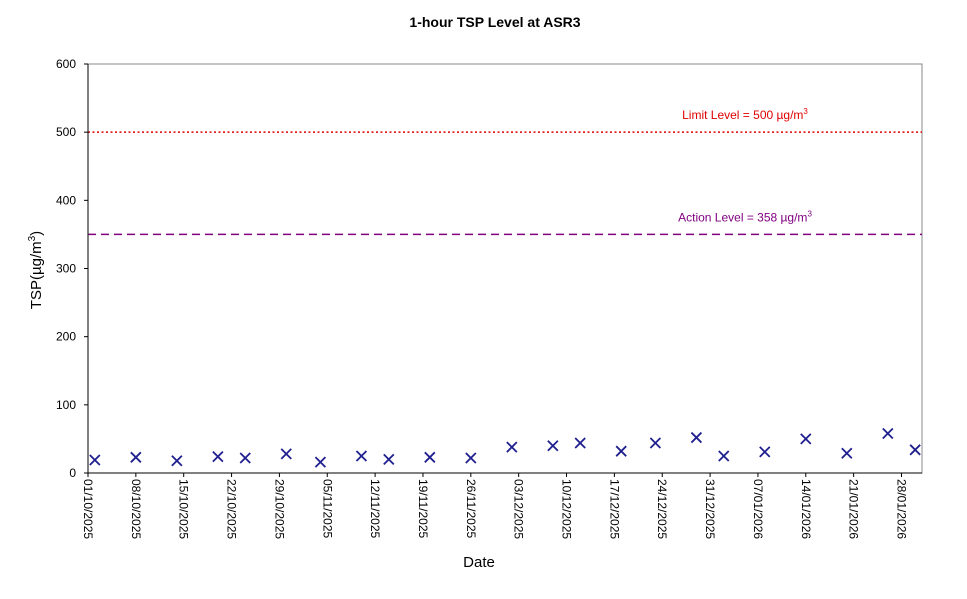  I want to click on y-tick-label: 0, so click(72, 473).